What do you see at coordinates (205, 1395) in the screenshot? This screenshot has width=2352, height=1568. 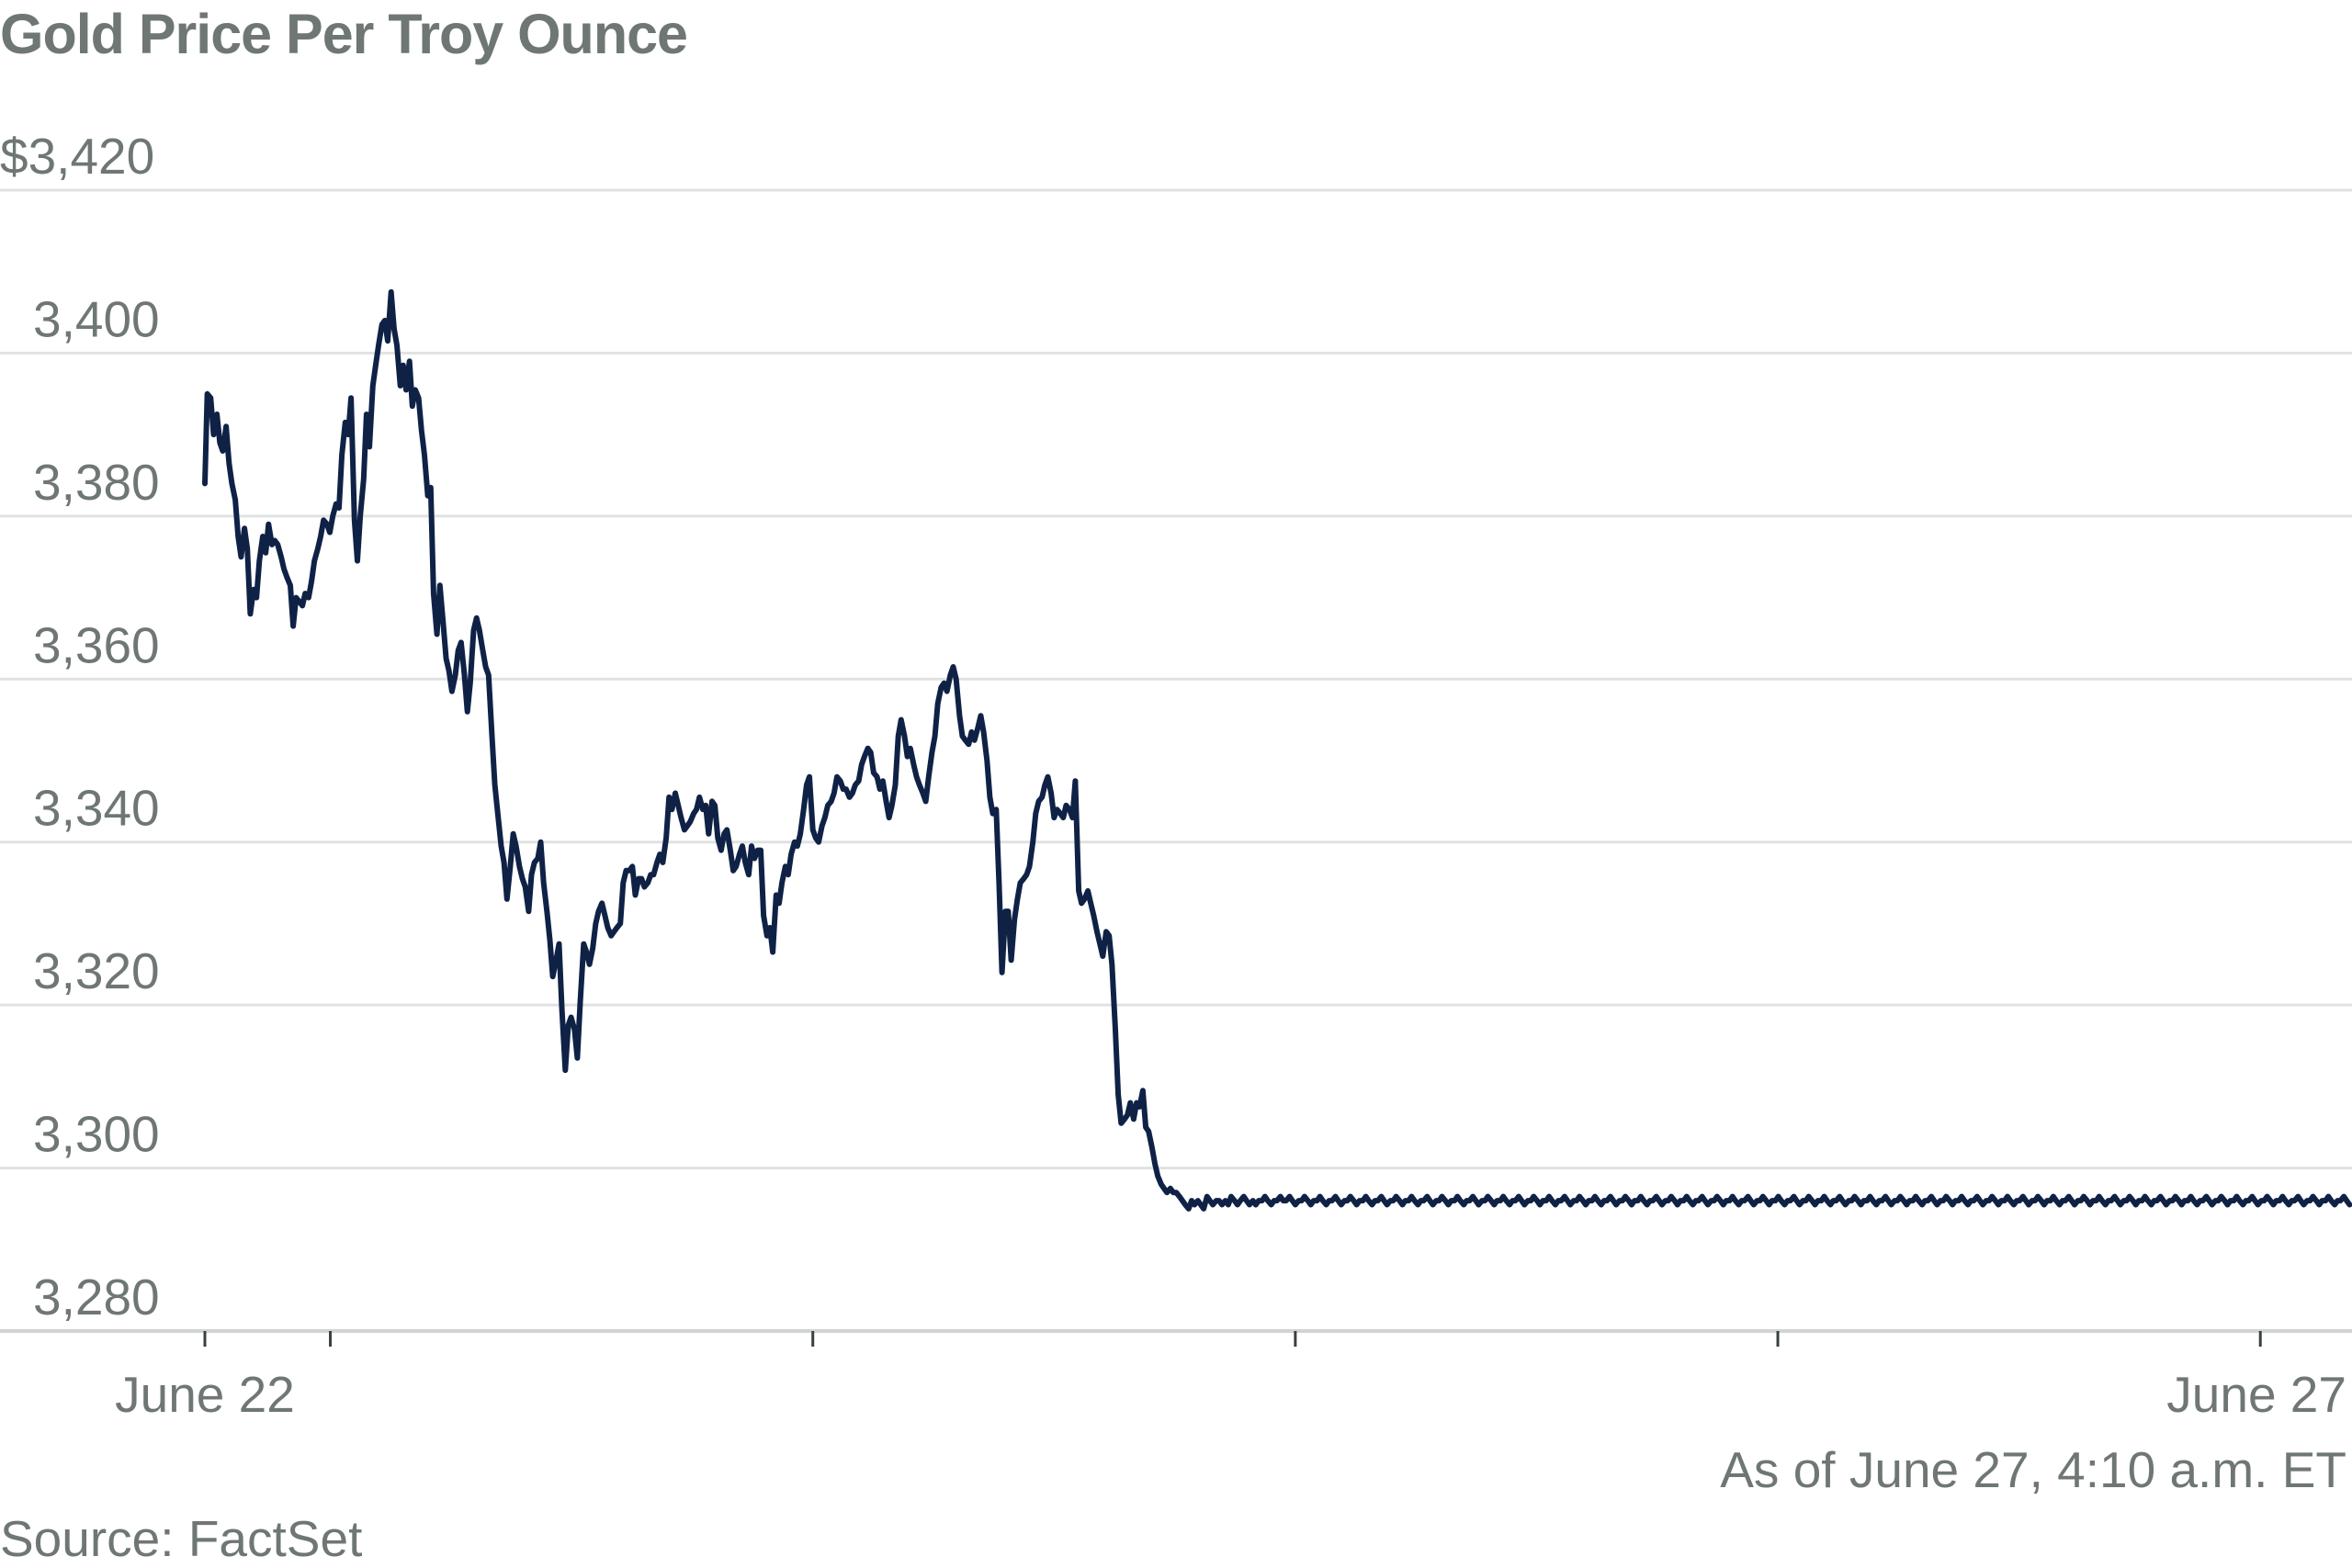 I see `x-tick-label: June 22` at bounding box center [205, 1395].